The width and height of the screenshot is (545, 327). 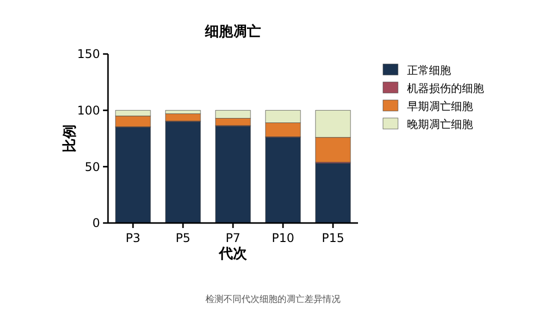 I want to click on x-tick-label: P10, so click(x=283, y=238).